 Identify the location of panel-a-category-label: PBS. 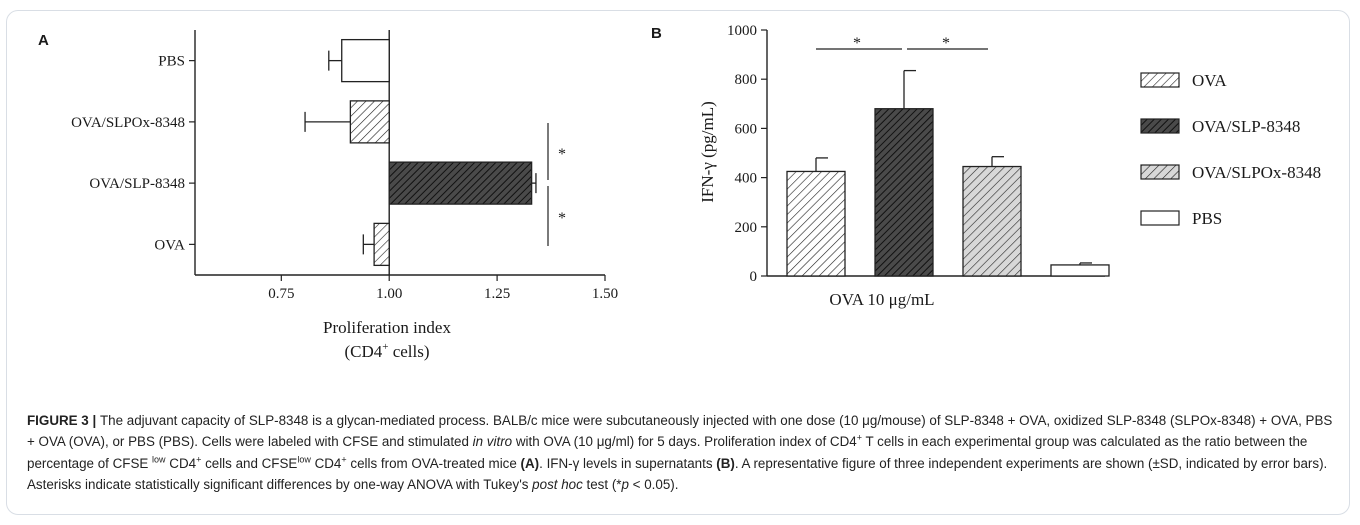
(171, 62).